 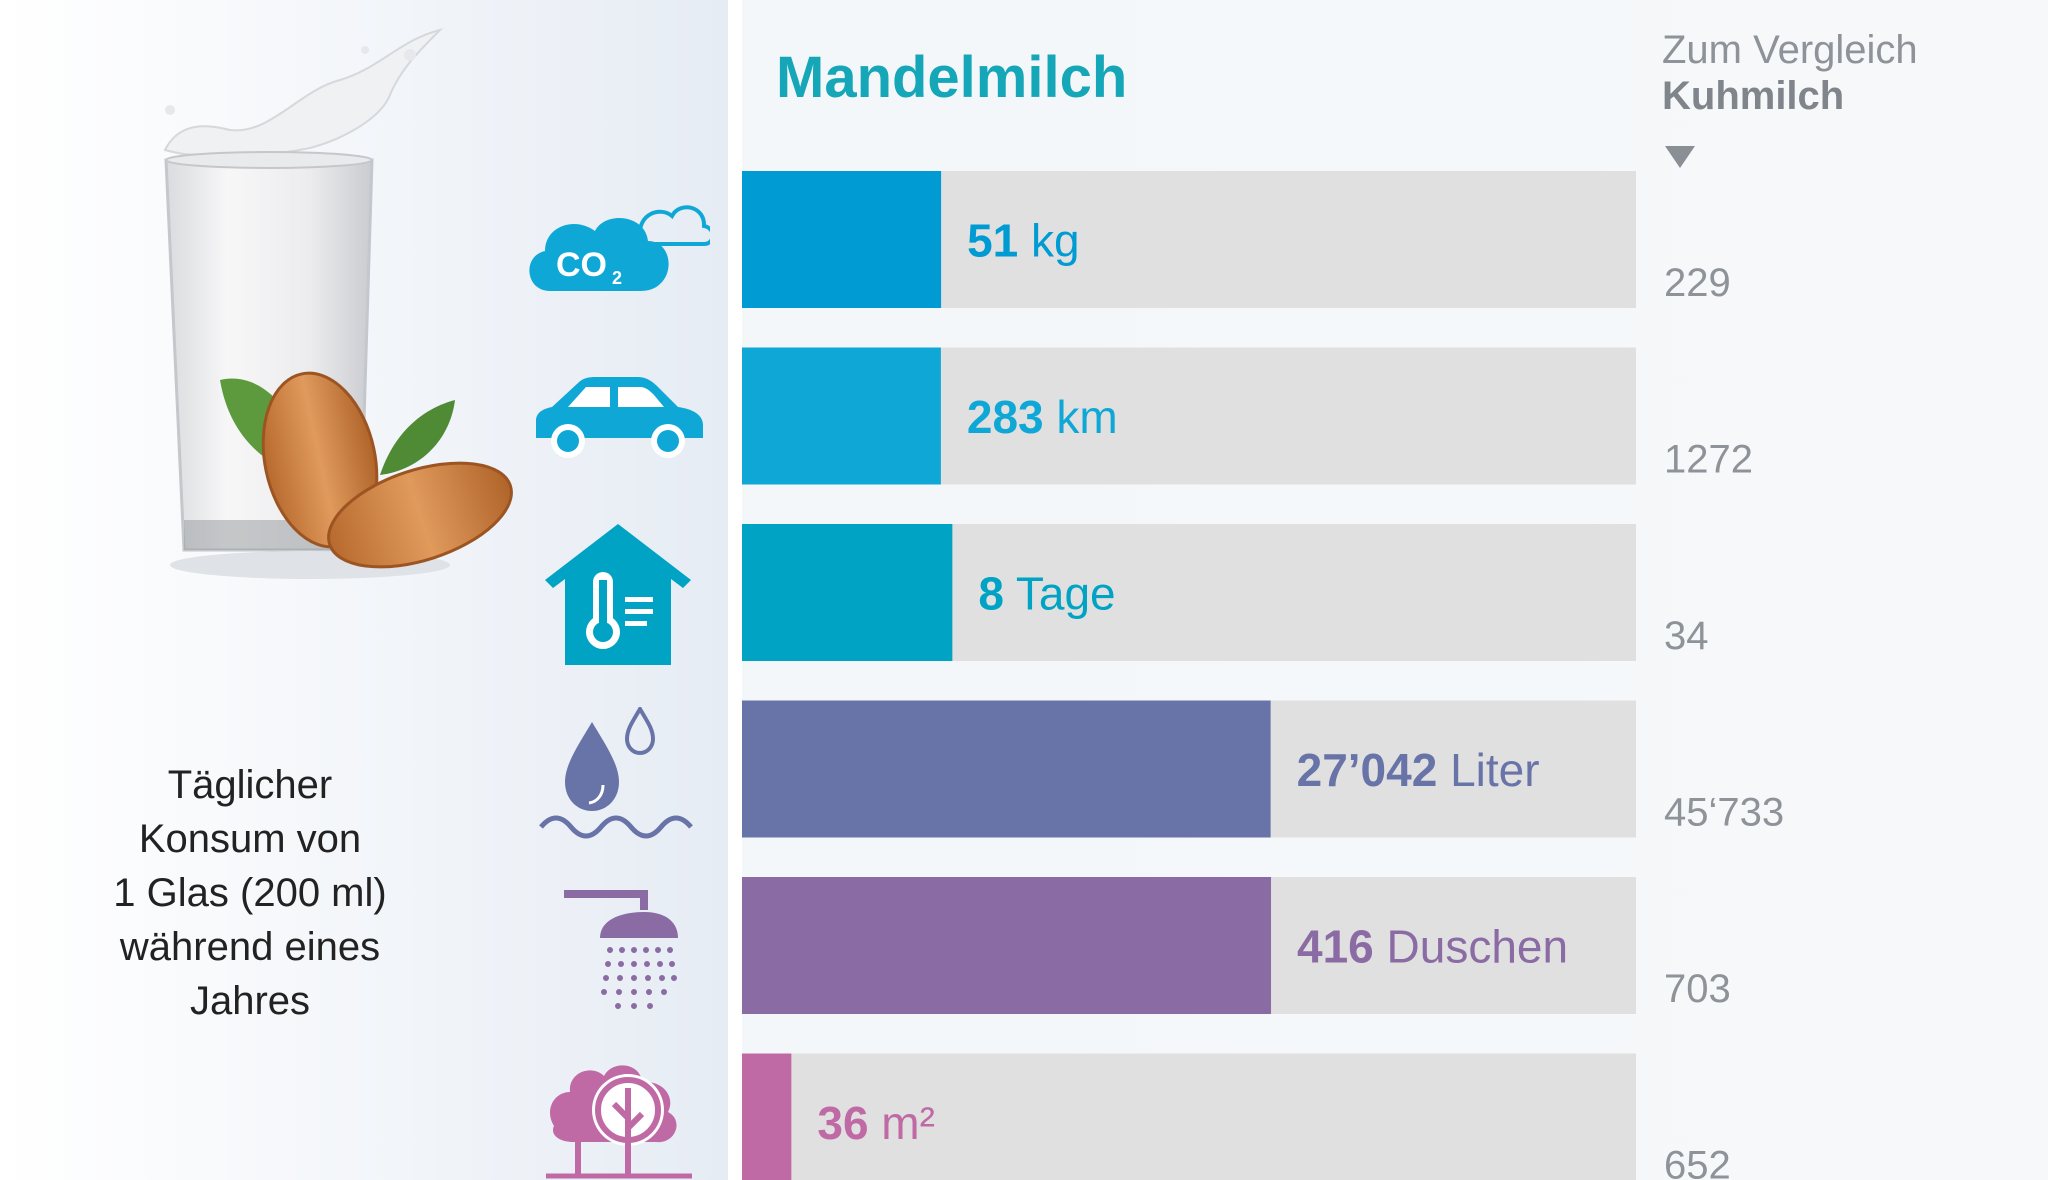 What do you see at coordinates (1189, 1116) in the screenshot?
I see `bar-track` at bounding box center [1189, 1116].